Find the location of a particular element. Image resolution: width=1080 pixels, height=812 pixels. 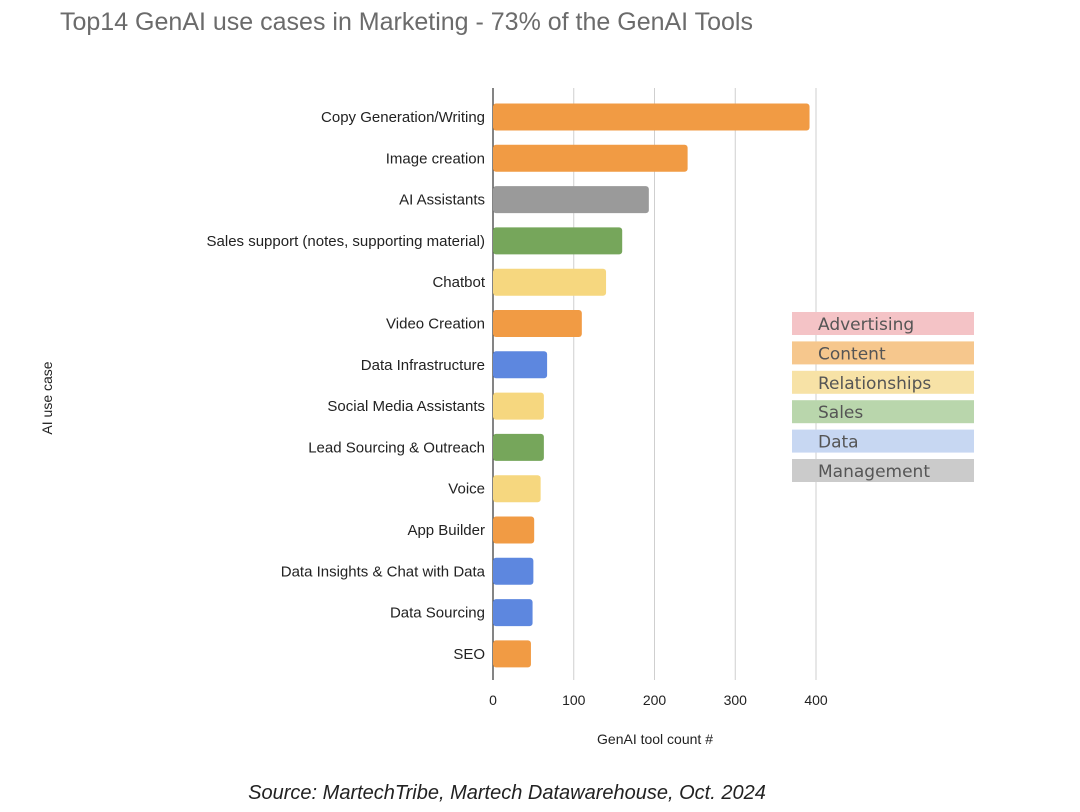

x-tick-label: 0 is located at coordinates (493, 700).